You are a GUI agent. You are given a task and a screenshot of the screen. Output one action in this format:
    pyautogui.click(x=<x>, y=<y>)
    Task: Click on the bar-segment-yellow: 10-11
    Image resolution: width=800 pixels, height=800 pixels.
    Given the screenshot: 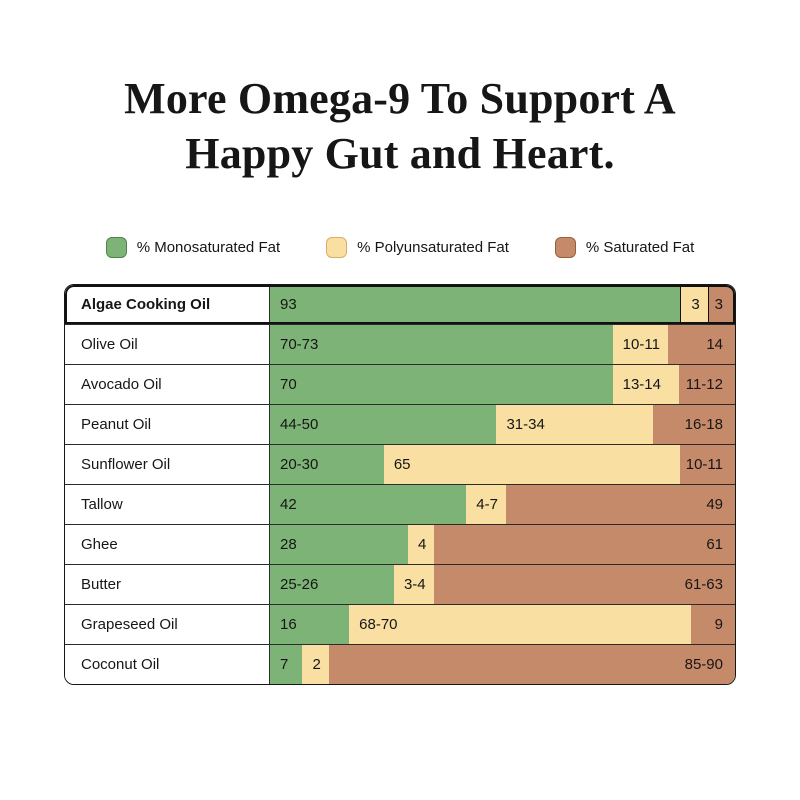 What is the action you would take?
    pyautogui.click(x=640, y=345)
    